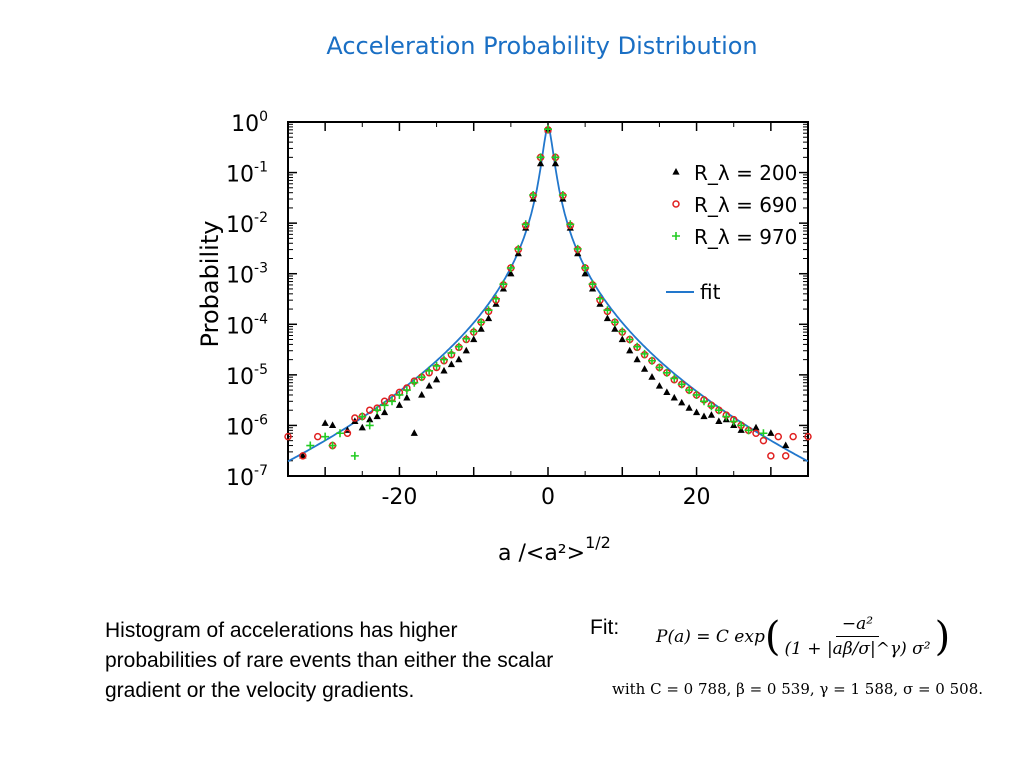  Describe the element at coordinates (554, 549) in the screenshot. I see `x-axis-label: a /<a²>1/2` at that location.